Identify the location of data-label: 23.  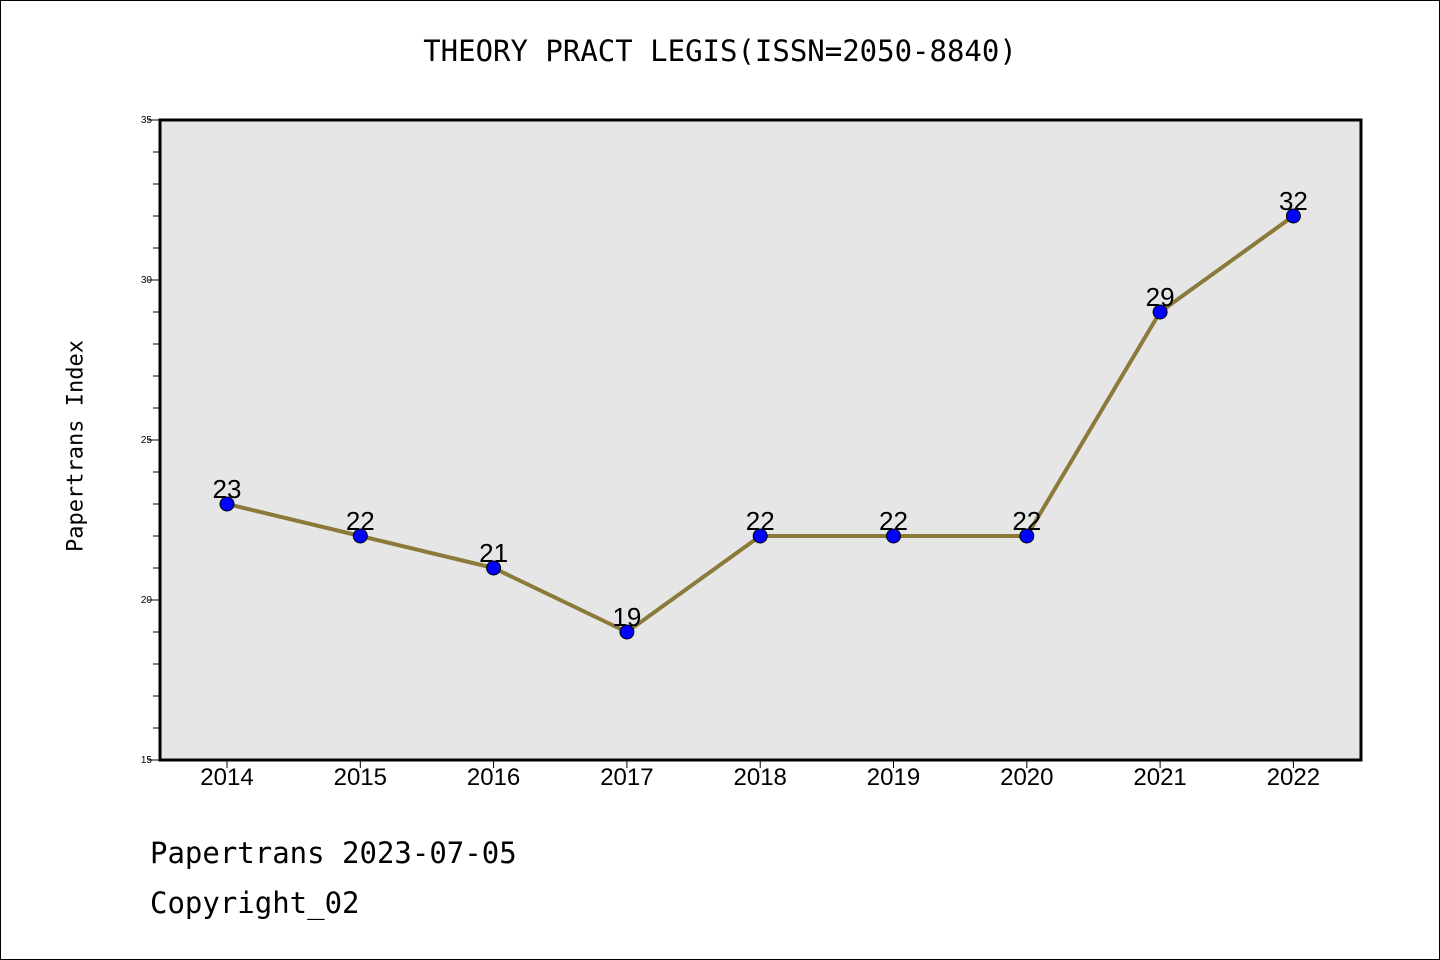
(227, 489).